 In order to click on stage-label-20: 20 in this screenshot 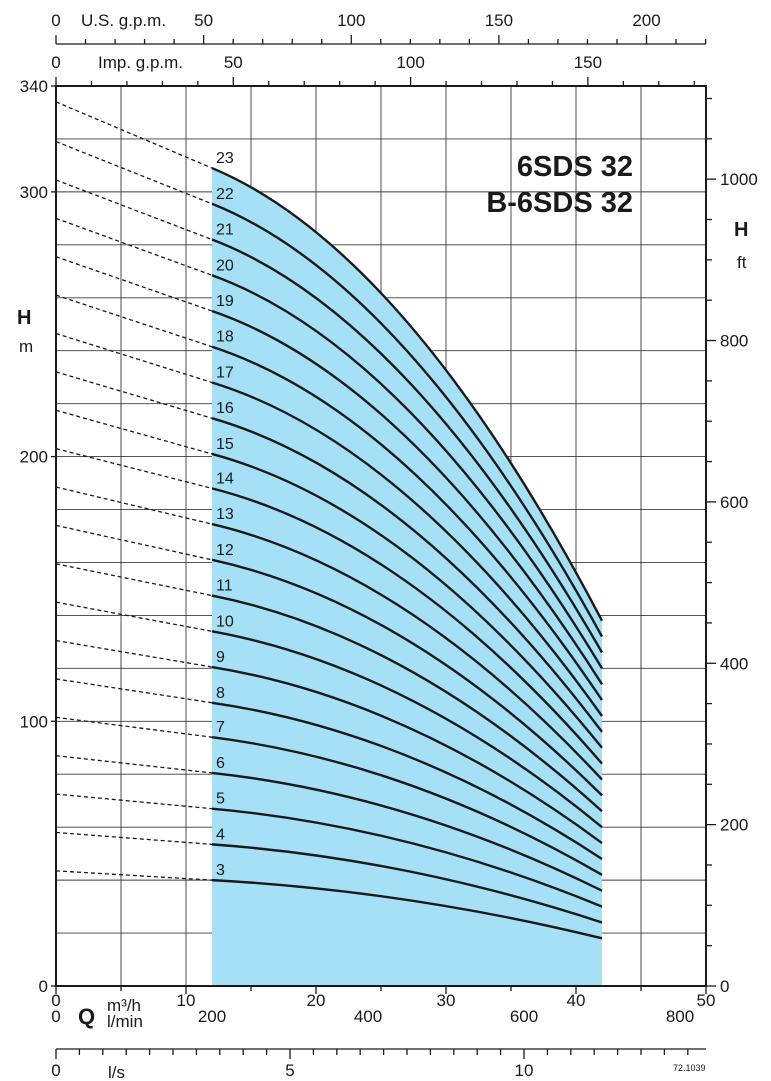, I will do `click(225, 265)`.